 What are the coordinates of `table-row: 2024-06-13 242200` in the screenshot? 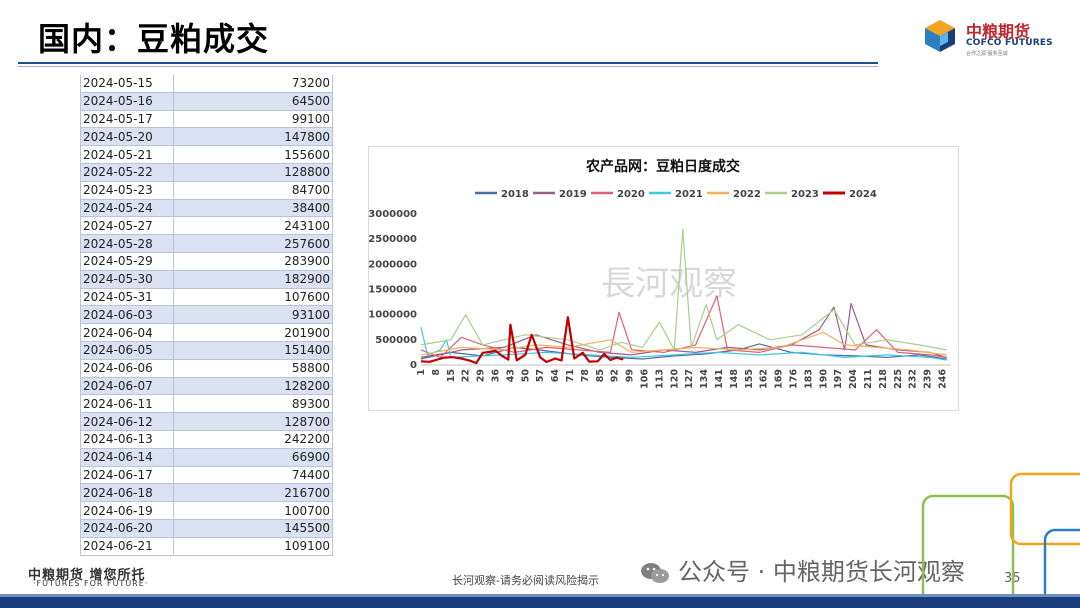 It's located at (206, 439).